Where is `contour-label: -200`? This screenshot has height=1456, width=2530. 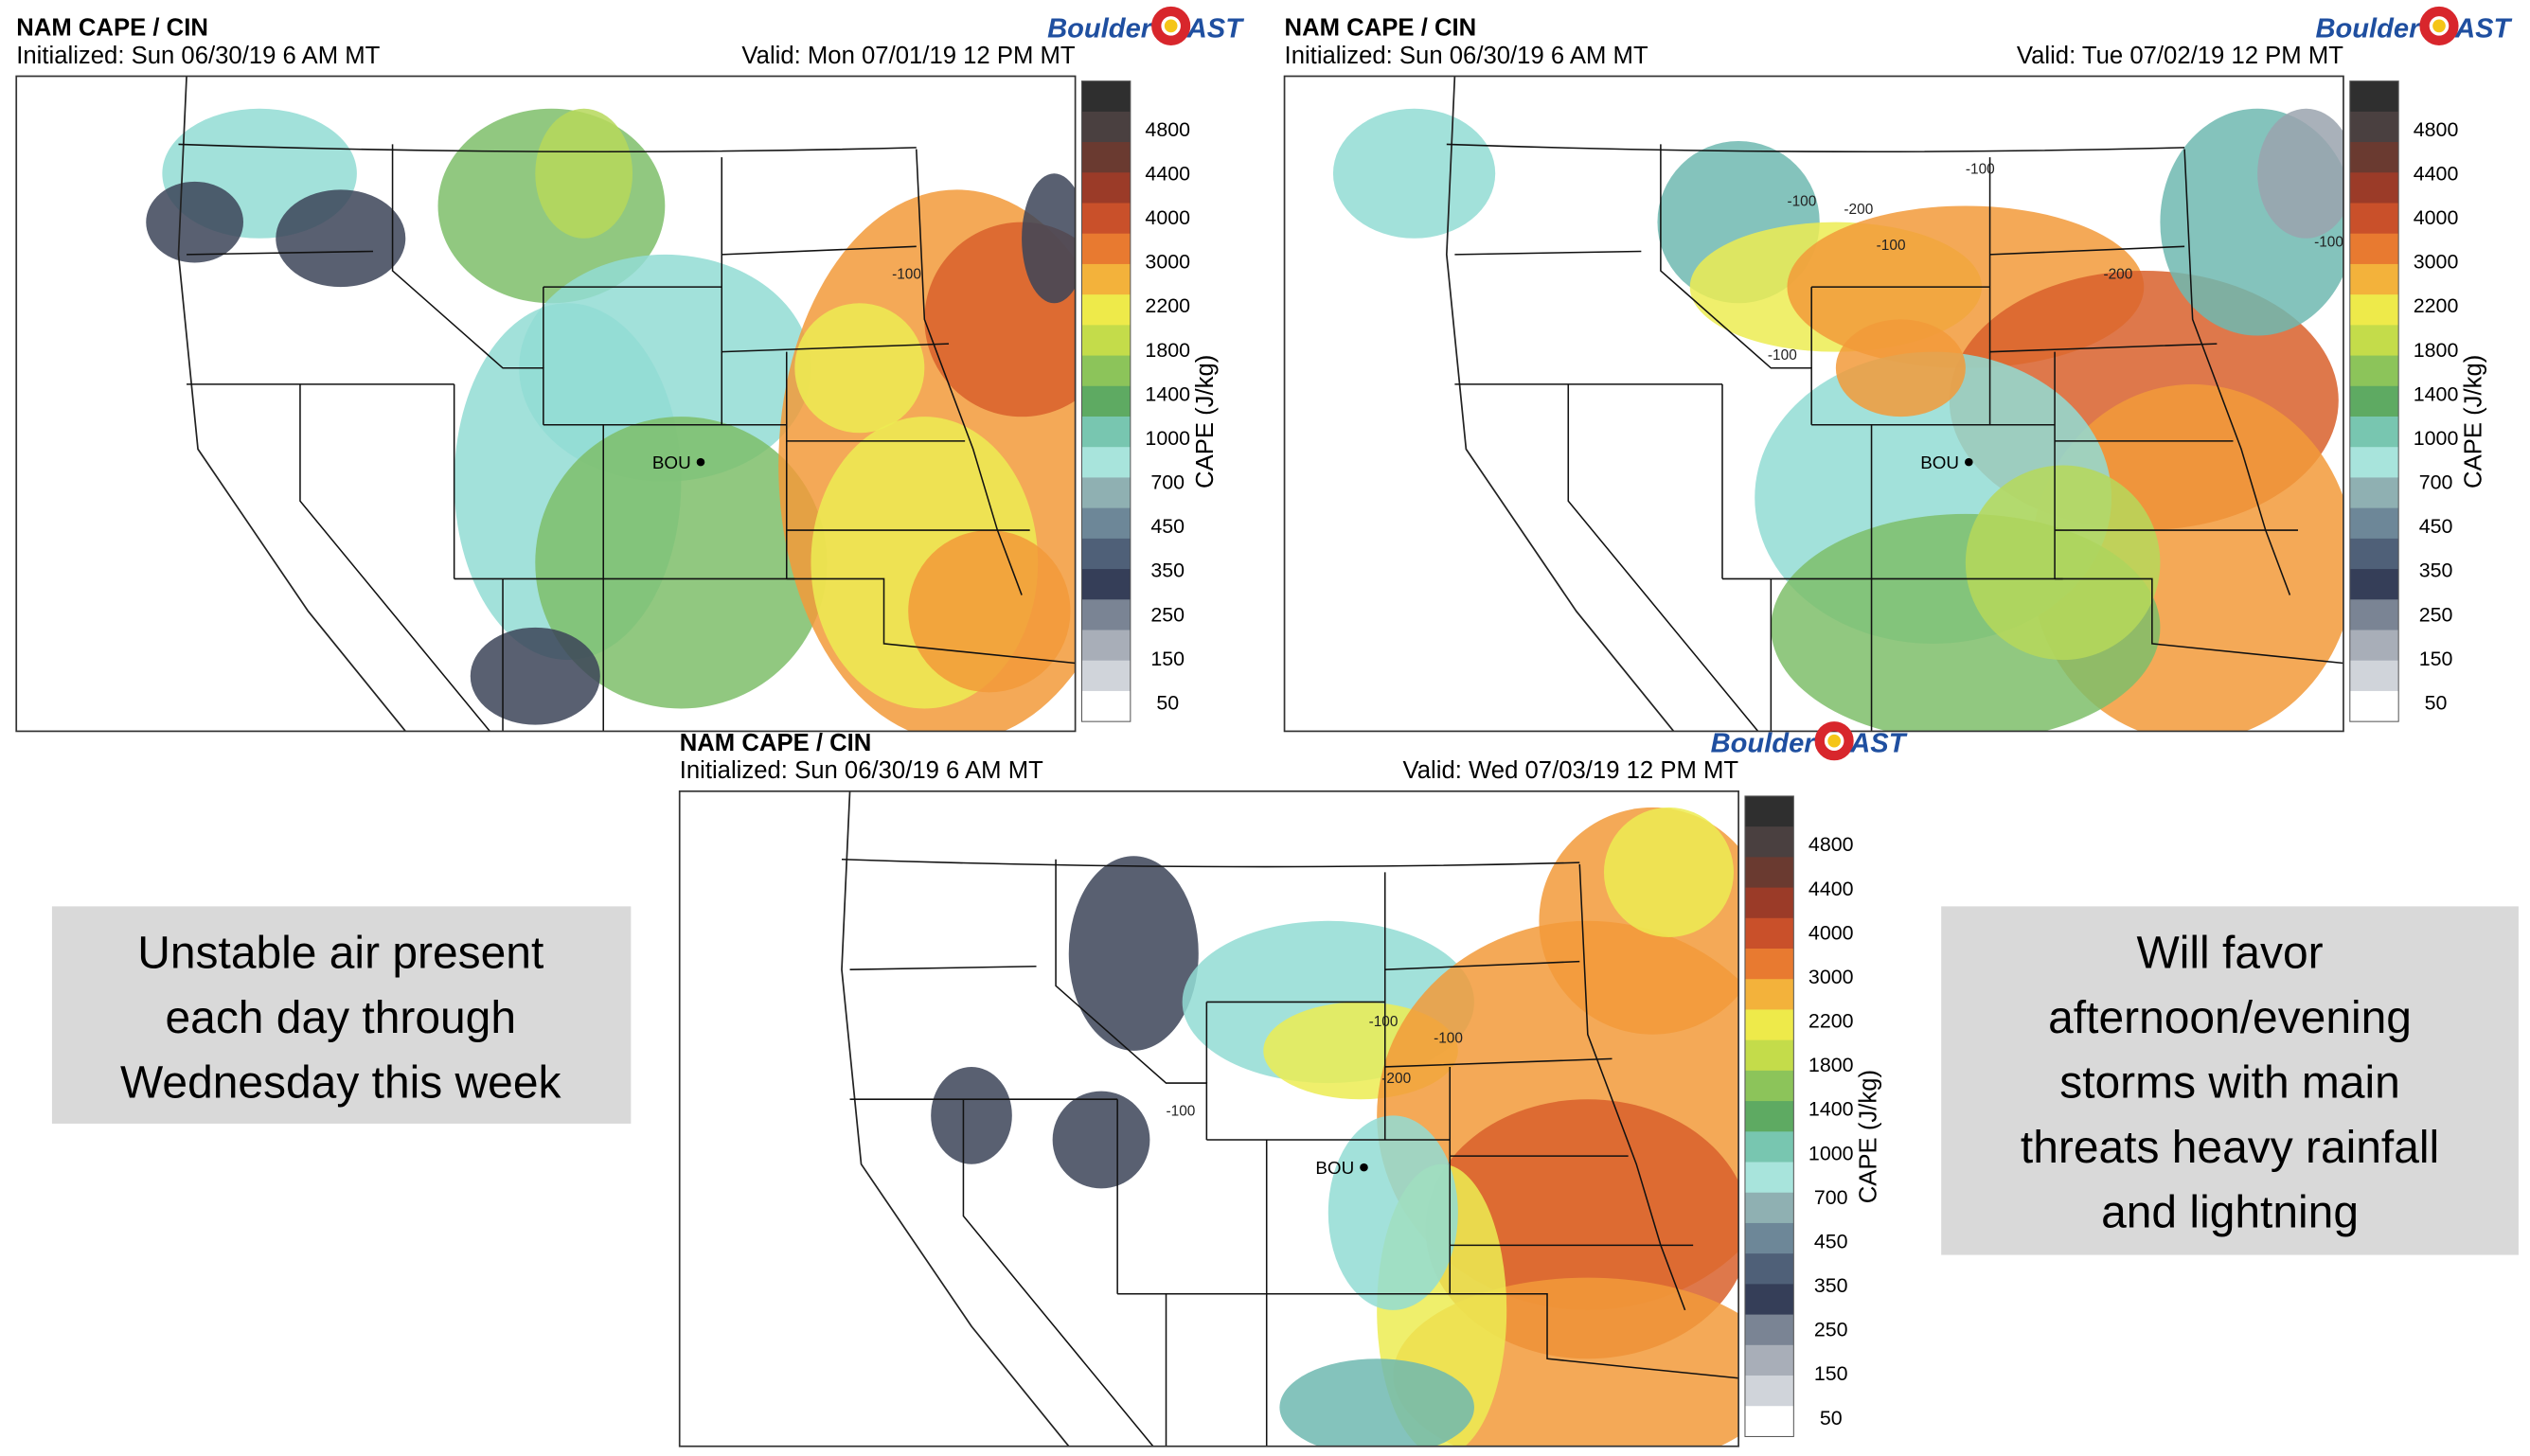
contour-label: -200 is located at coordinates (1396, 1079).